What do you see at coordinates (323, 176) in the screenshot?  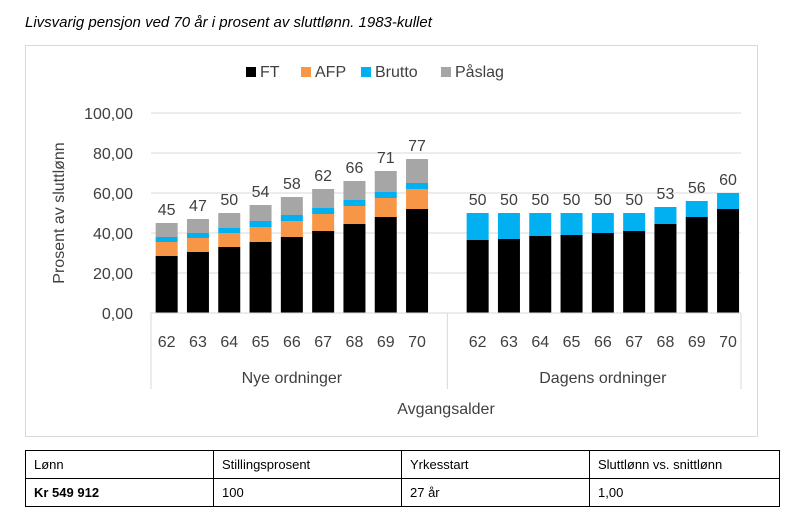 I see `data-label: 62` at bounding box center [323, 176].